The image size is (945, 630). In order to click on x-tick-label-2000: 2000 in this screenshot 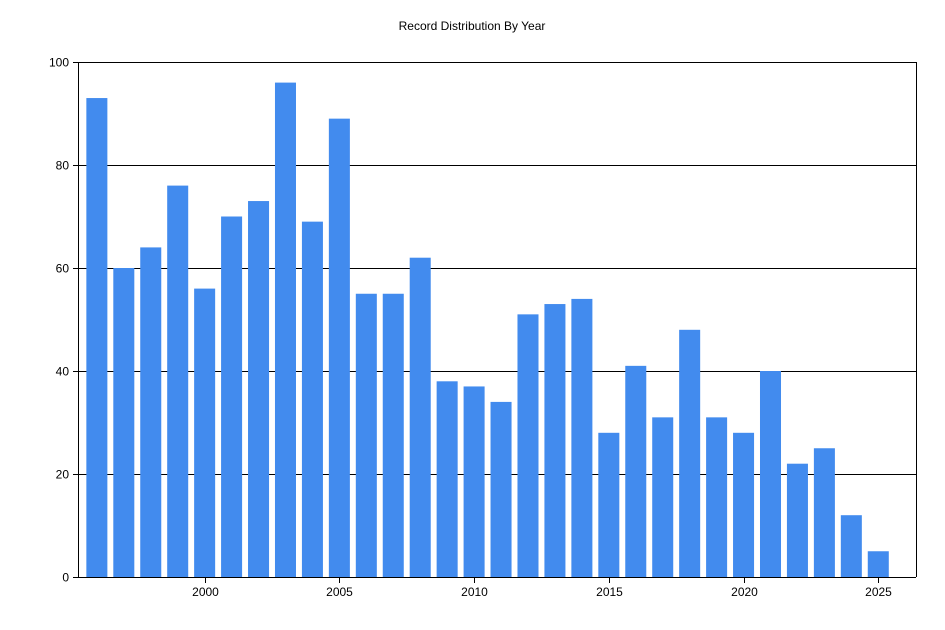, I will do `click(205, 592)`.